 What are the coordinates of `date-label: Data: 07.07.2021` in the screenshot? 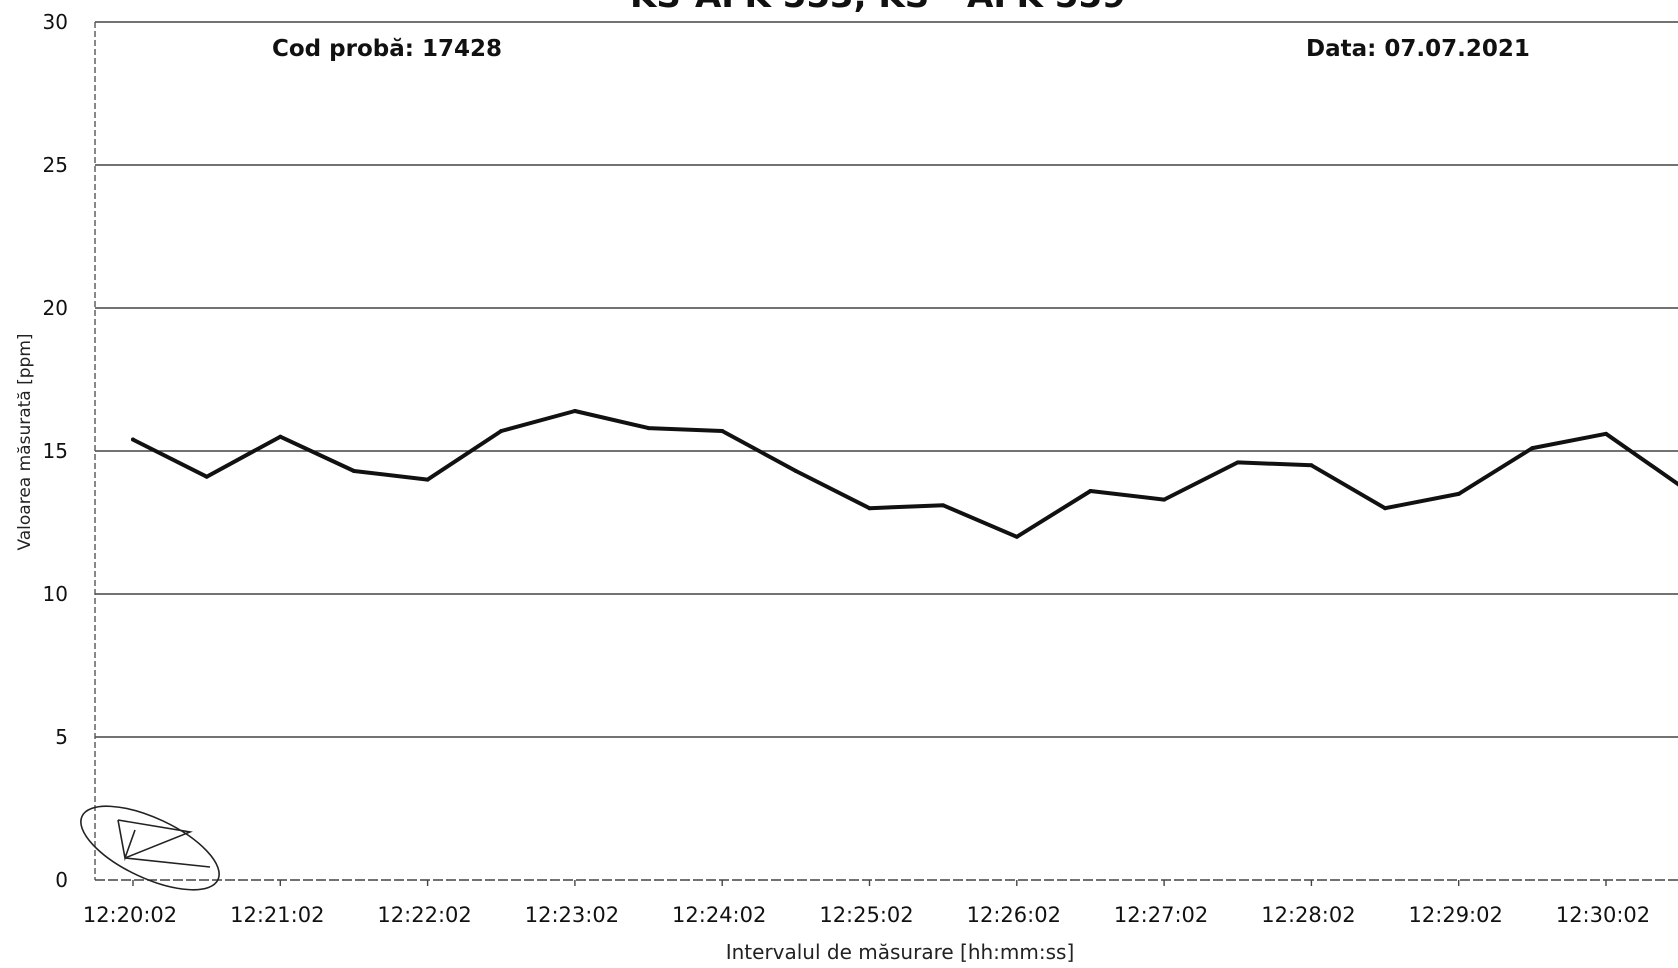 It's located at (1418, 49).